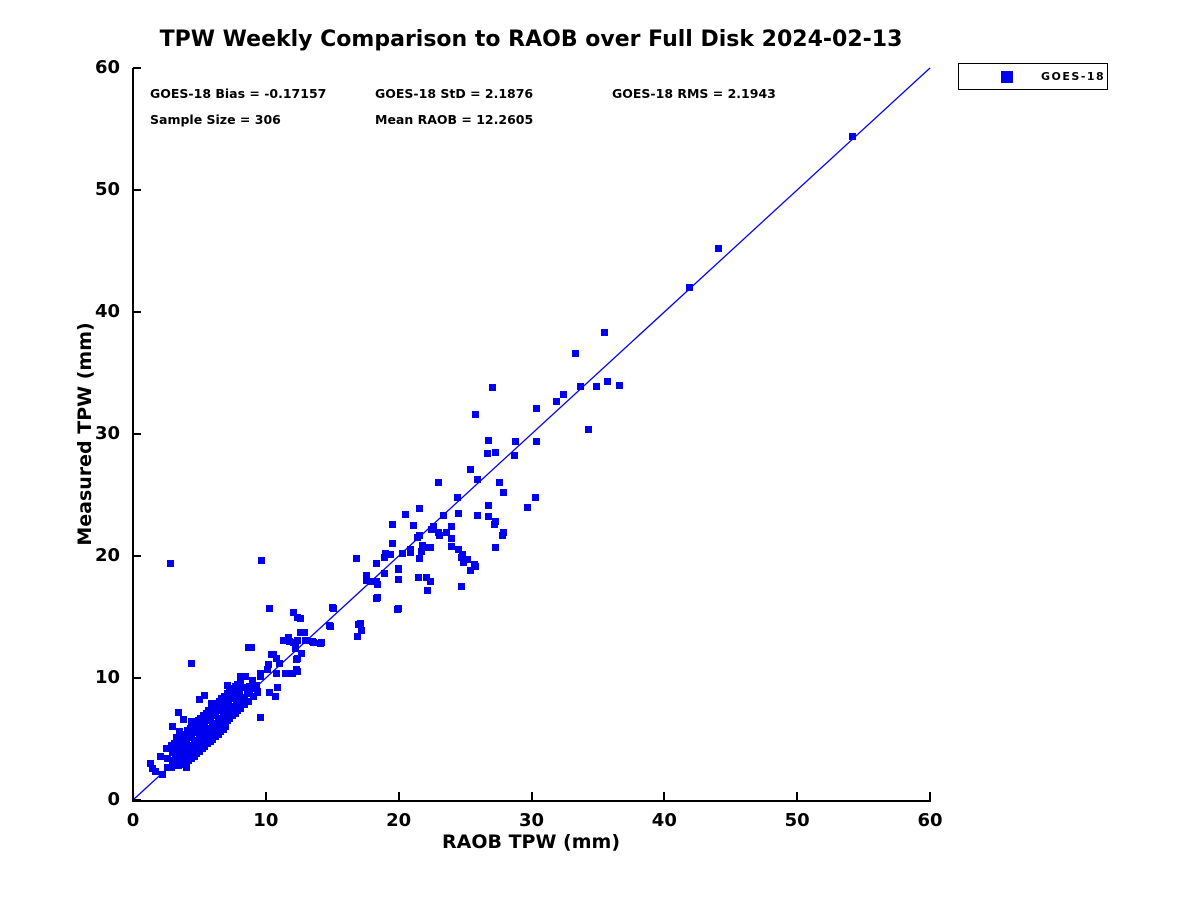 The image size is (1200, 900). Describe the element at coordinates (694, 93) in the screenshot. I see `stat-rms: GOES-18 RMS = 2.1943` at that location.